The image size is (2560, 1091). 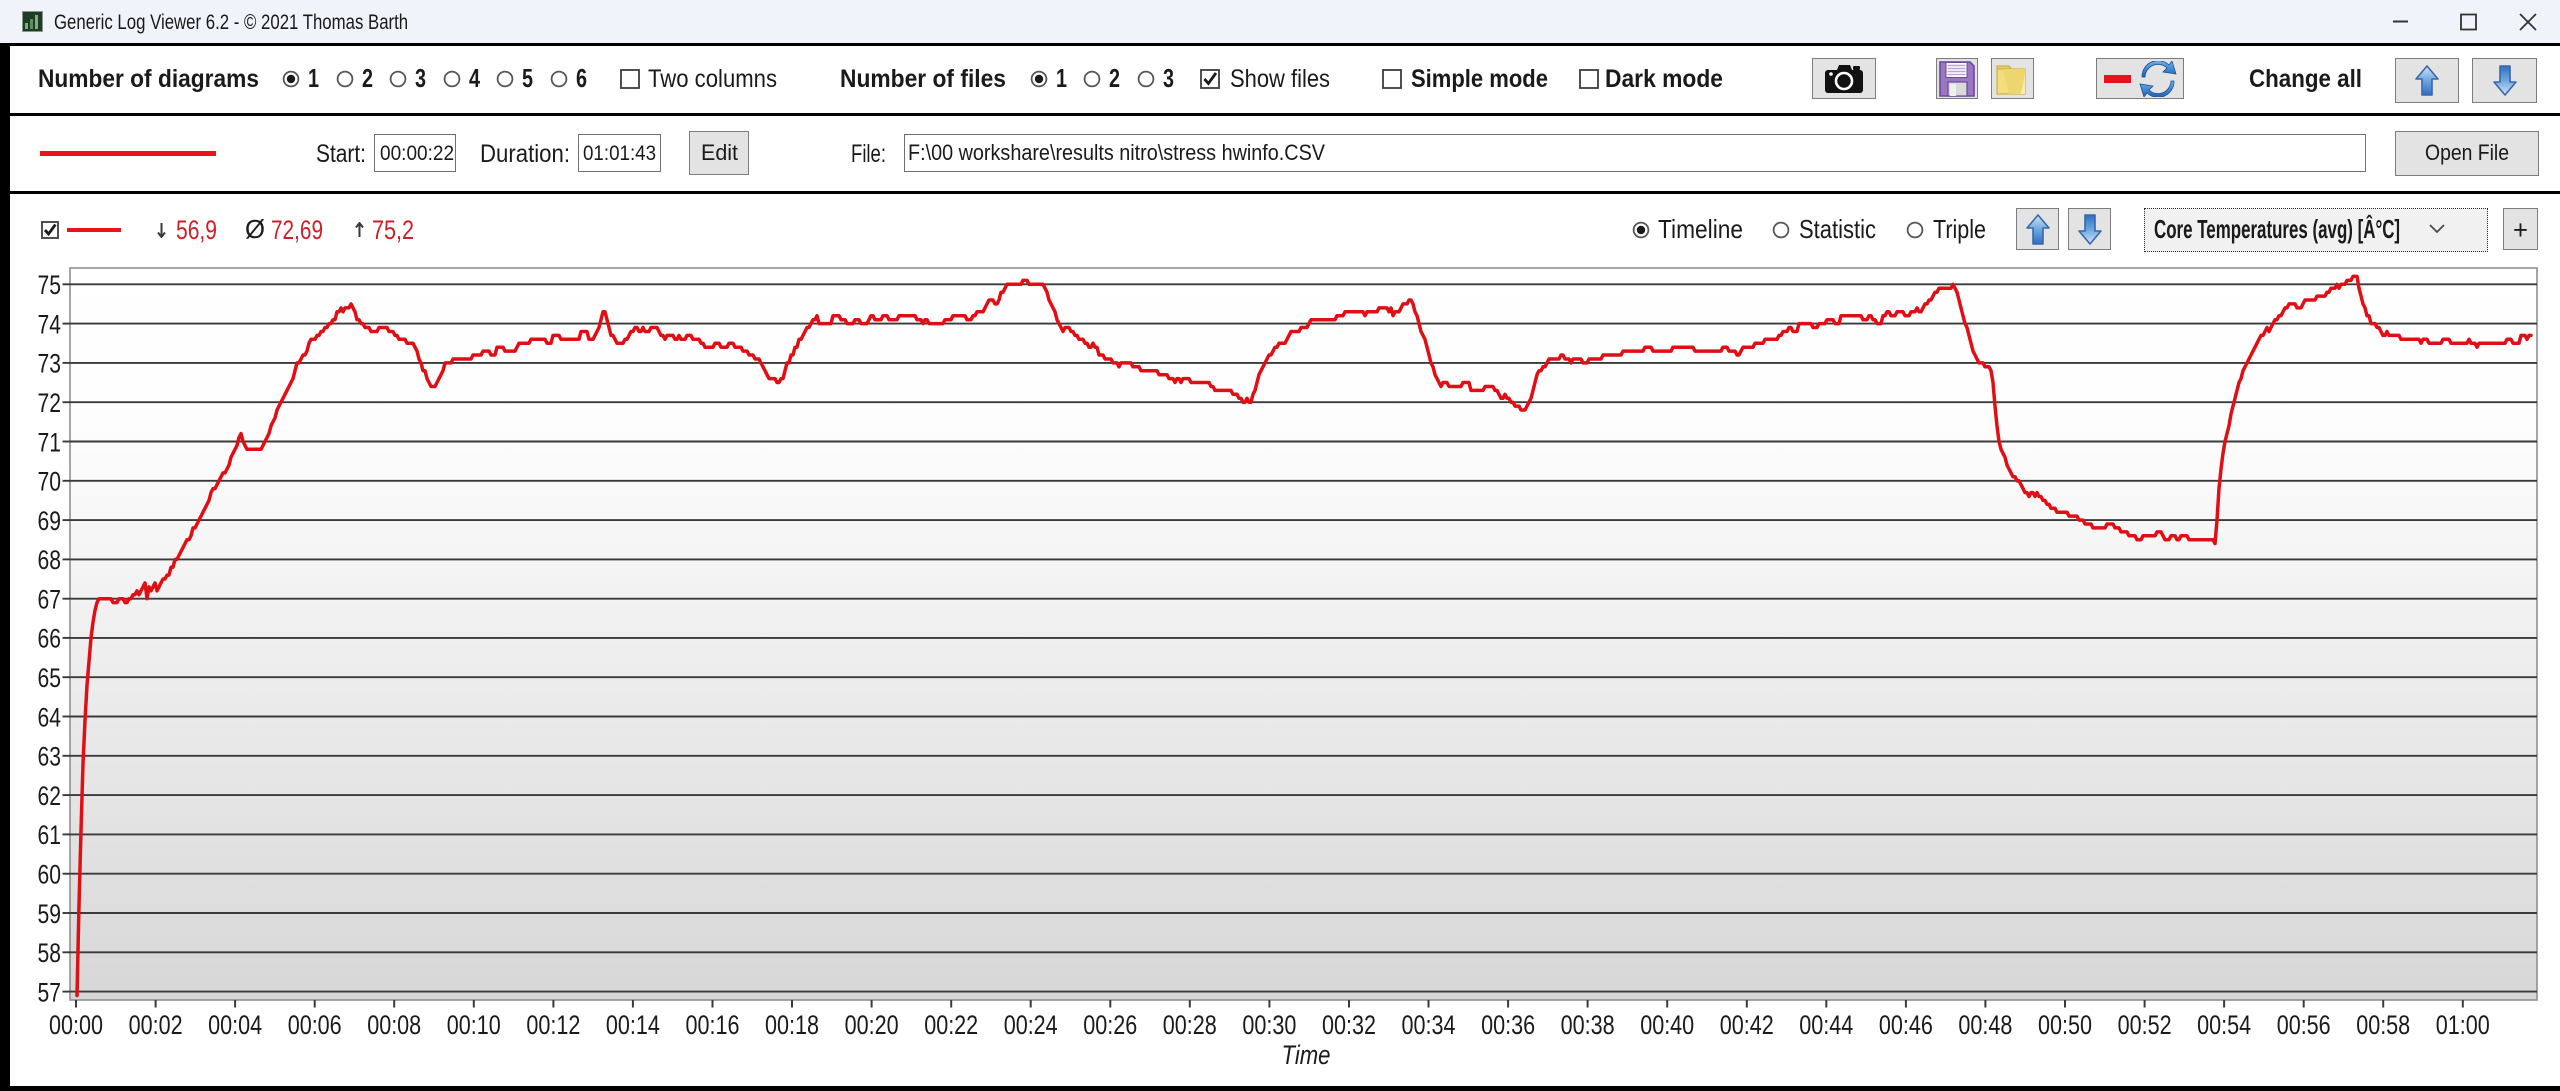 I want to click on svg-text: 00:58, so click(x=2383, y=1025).